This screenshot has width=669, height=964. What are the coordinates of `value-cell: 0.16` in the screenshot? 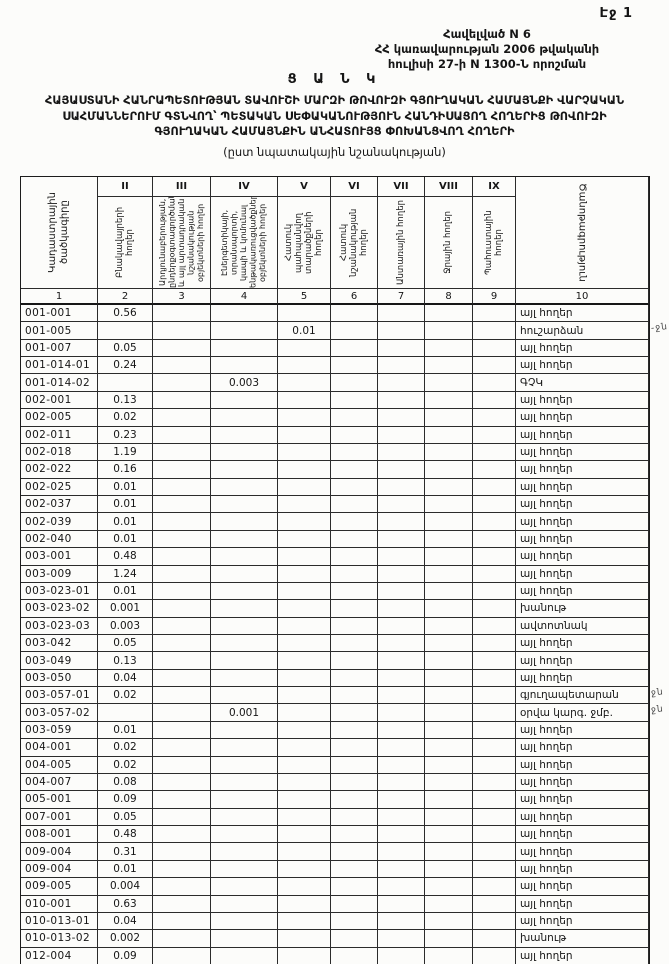 It's located at (125, 470).